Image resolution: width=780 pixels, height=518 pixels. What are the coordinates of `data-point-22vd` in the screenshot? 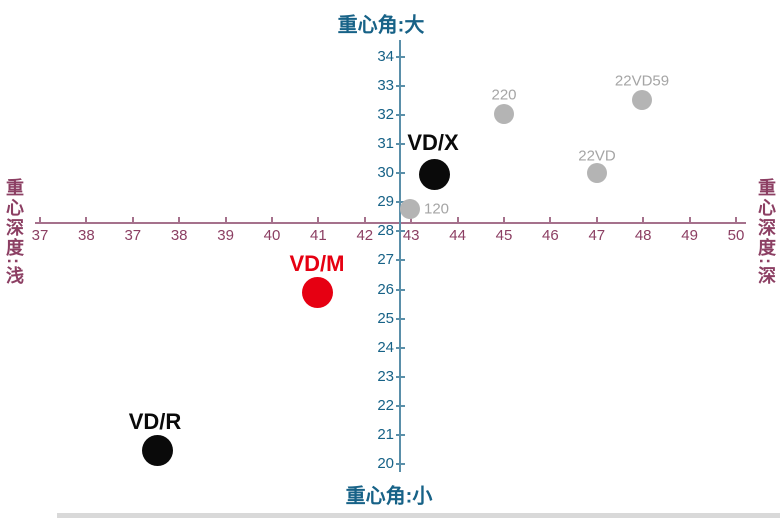 It's located at (597, 173).